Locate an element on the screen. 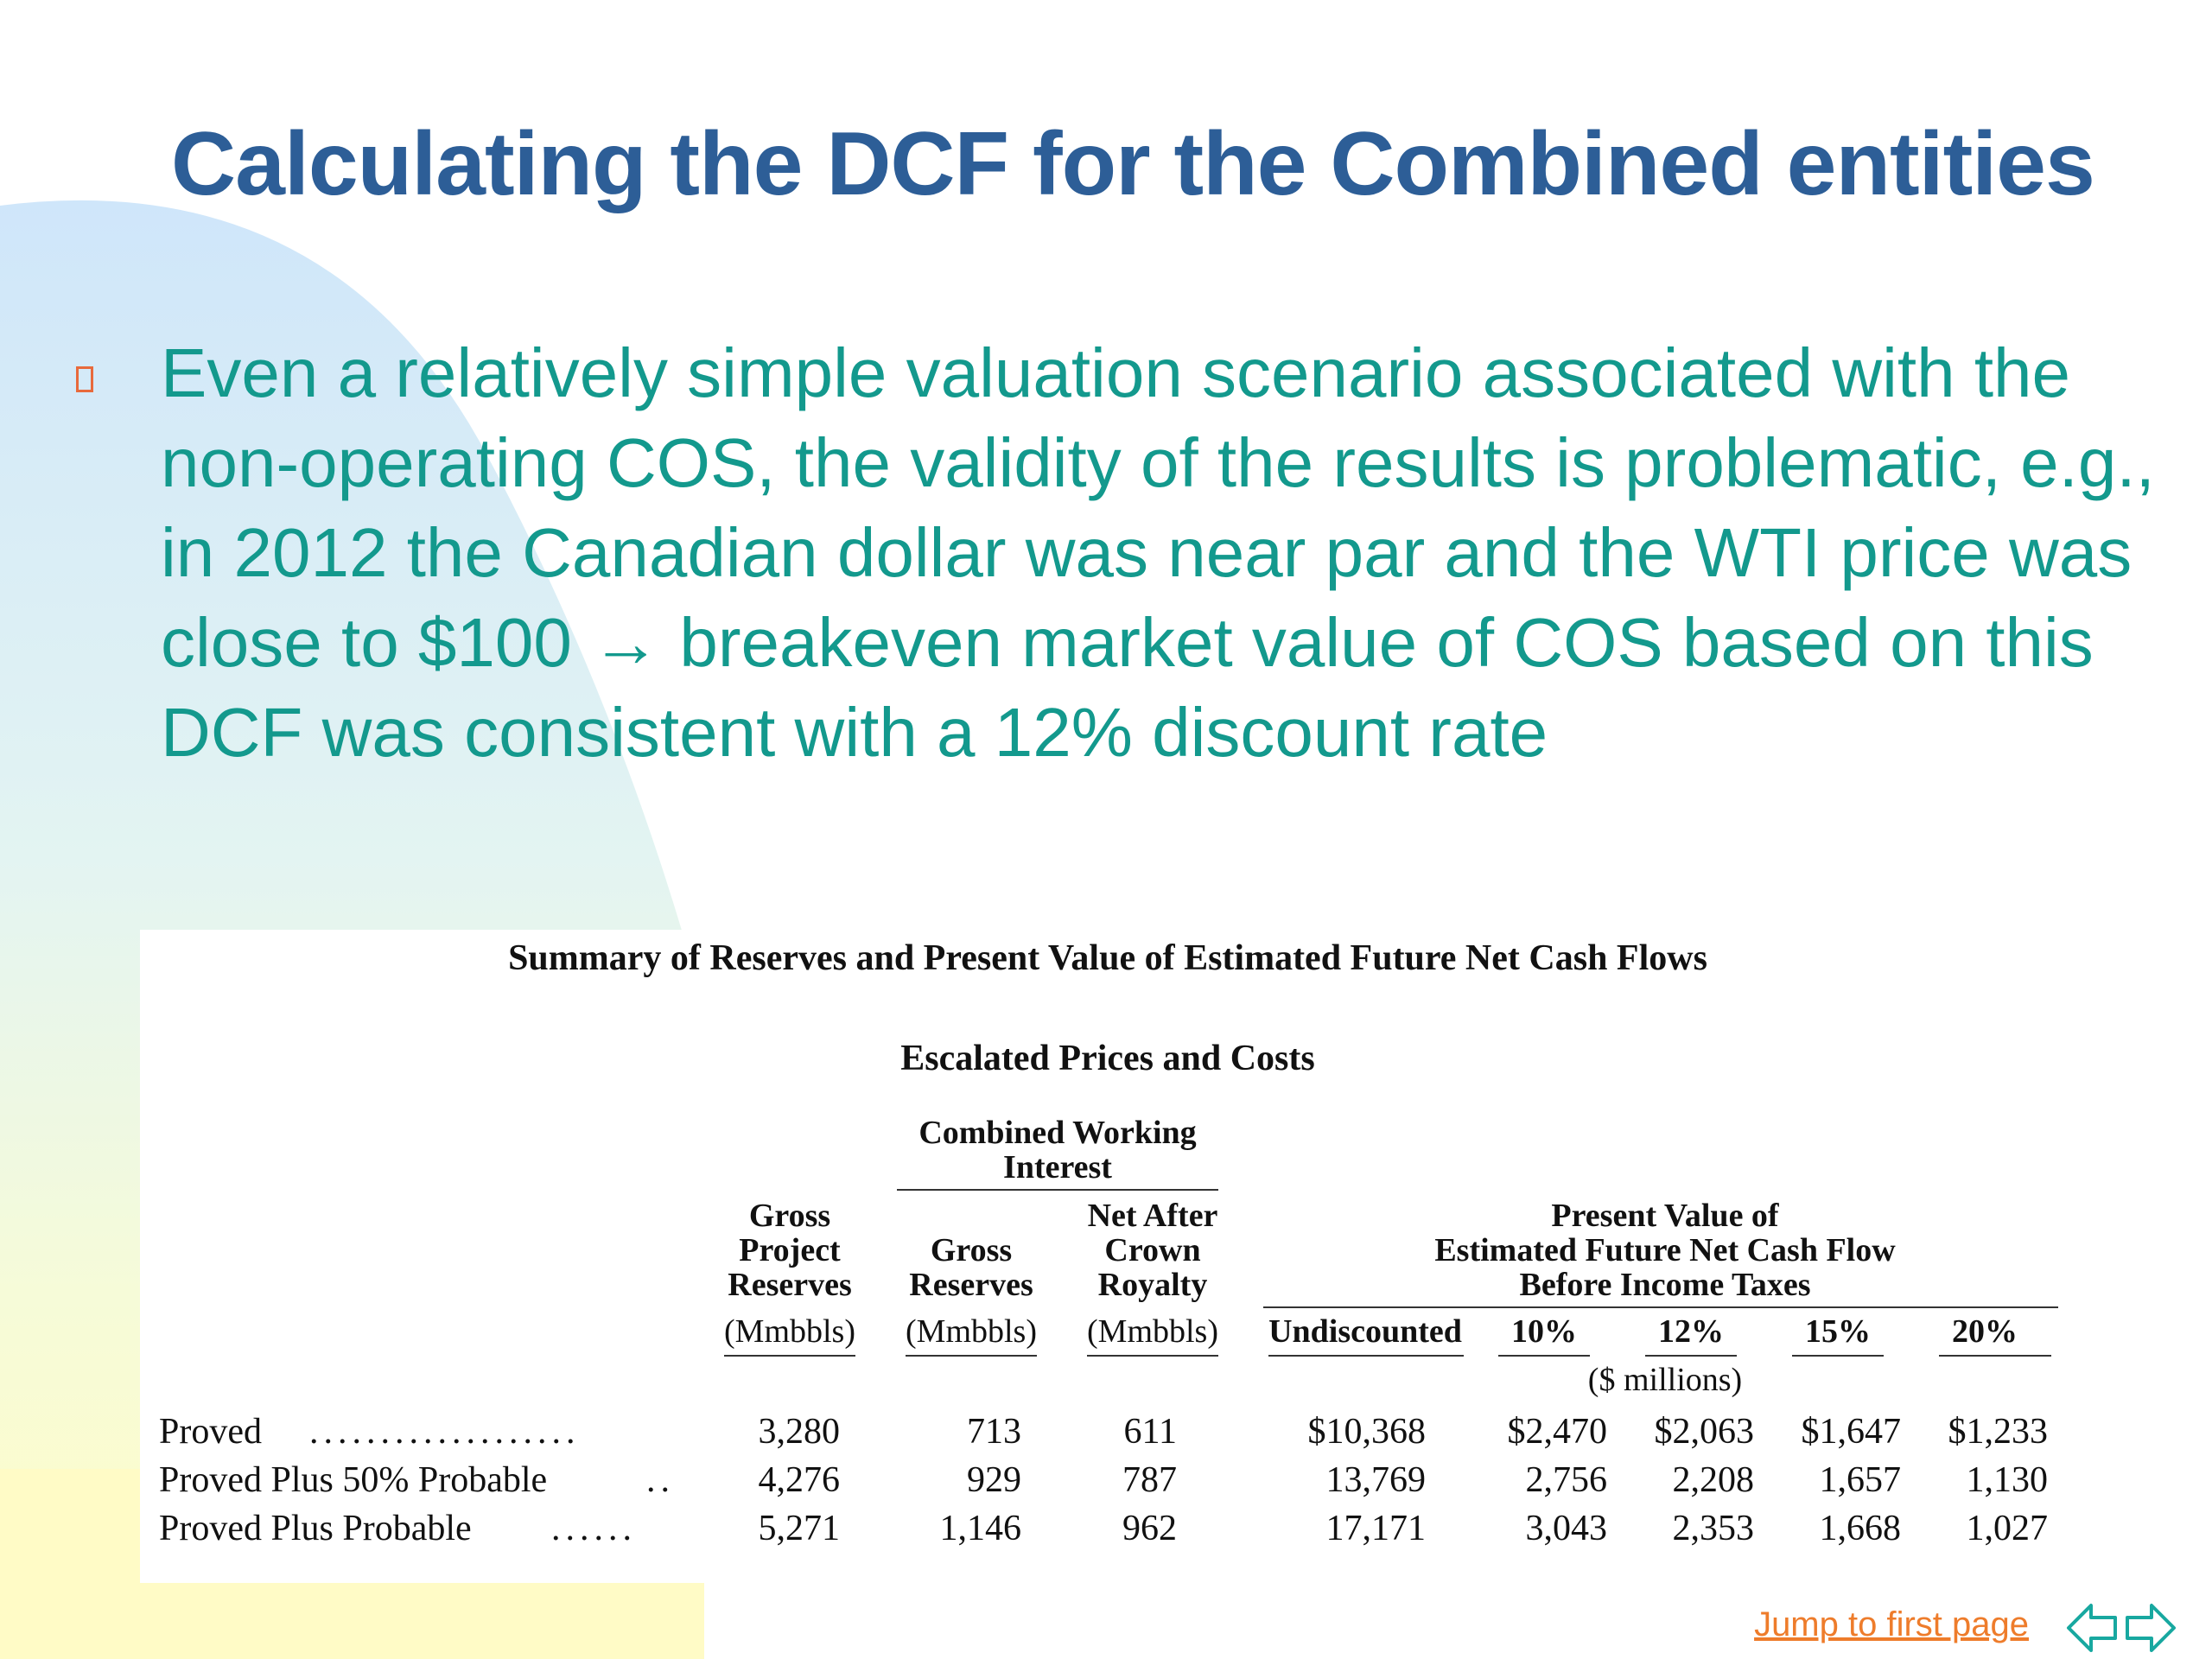 The height and width of the screenshot is (1659, 2212). cell-gross-project: 4,276 is located at coordinates (799, 1480).